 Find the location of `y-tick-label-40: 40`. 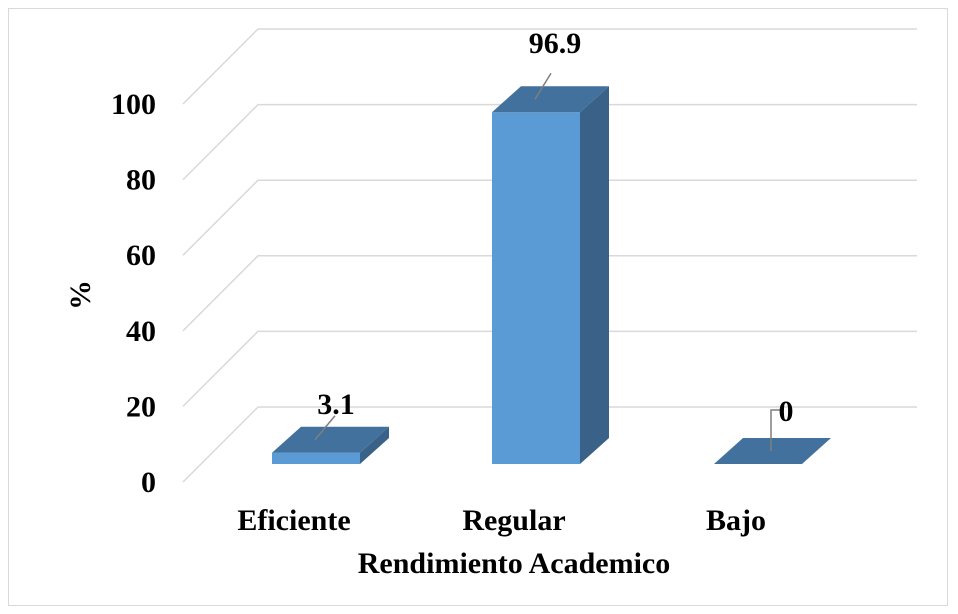

y-tick-label-40: 40 is located at coordinates (141, 331).